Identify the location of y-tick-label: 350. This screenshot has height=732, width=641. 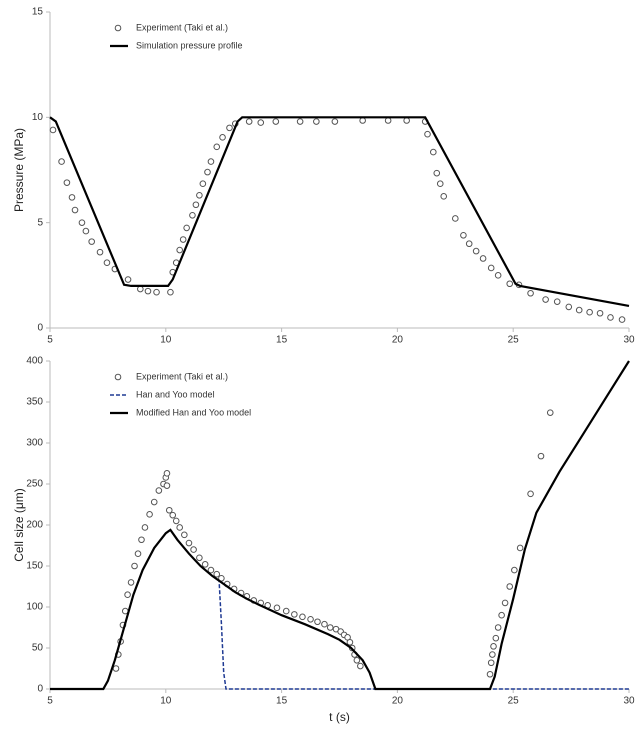
(34, 402).